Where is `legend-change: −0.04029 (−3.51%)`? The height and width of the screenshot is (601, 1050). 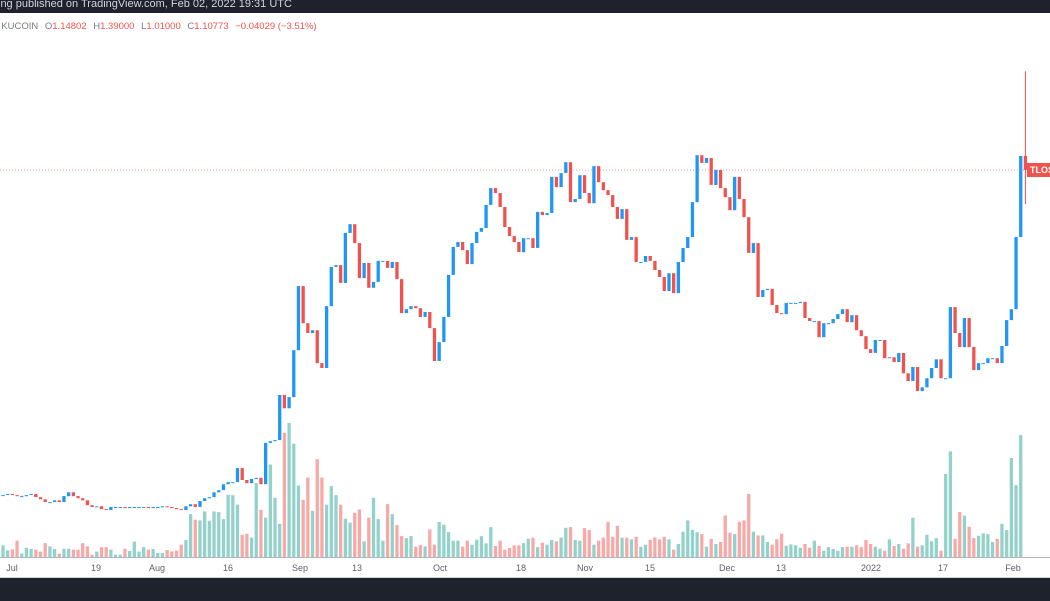
legend-change: −0.04029 (−3.51%) is located at coordinates (276, 26).